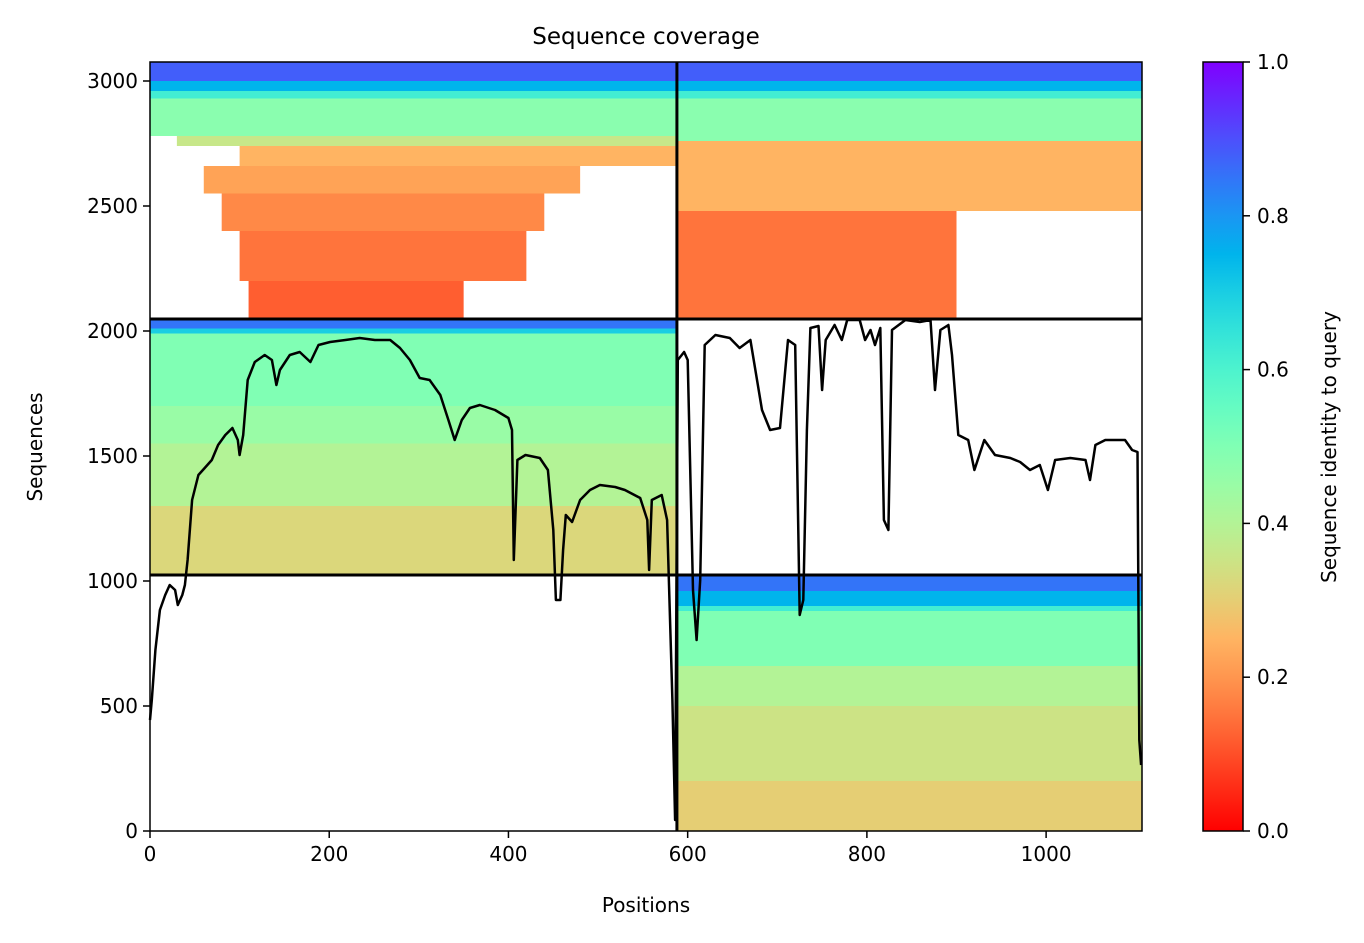  I want to click on y-tick-label: 2500, so click(112, 206).